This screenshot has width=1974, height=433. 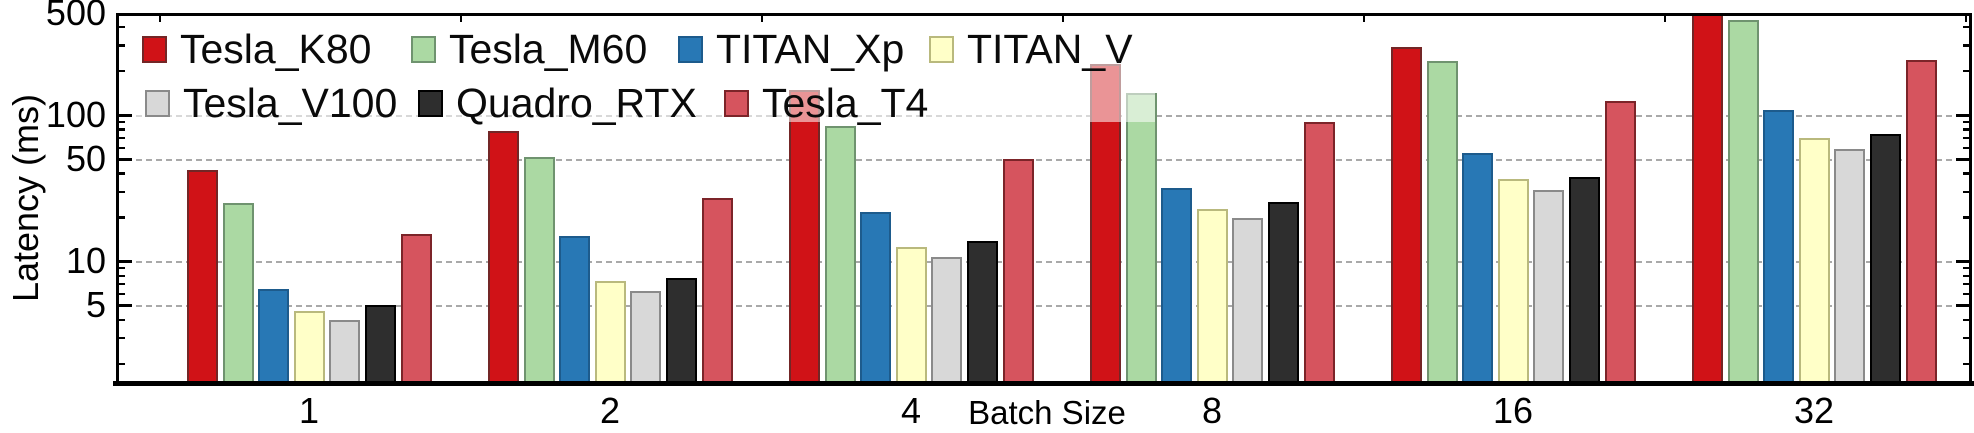 What do you see at coordinates (309, 347) in the screenshot?
I see `bar-TITAN_V-batch1` at bounding box center [309, 347].